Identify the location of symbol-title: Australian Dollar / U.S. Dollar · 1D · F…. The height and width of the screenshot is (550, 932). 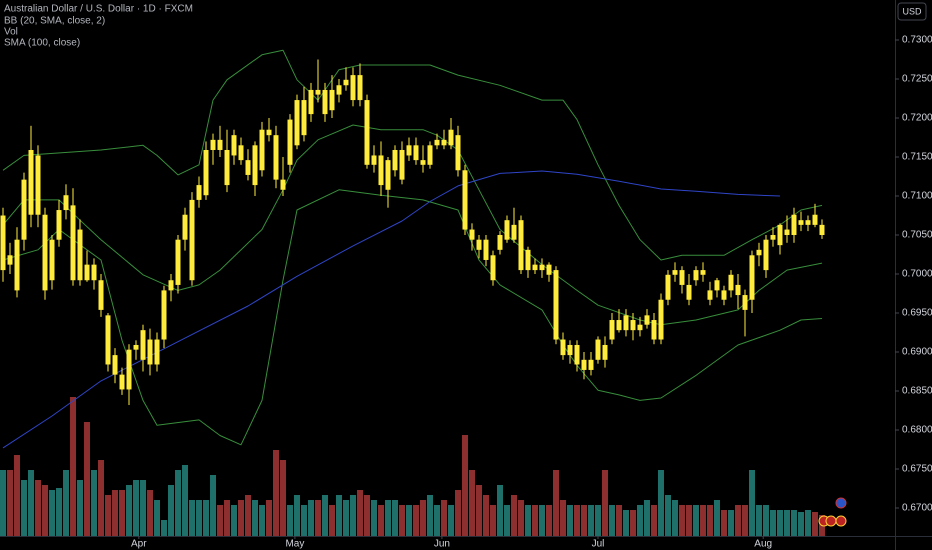
(98, 9).